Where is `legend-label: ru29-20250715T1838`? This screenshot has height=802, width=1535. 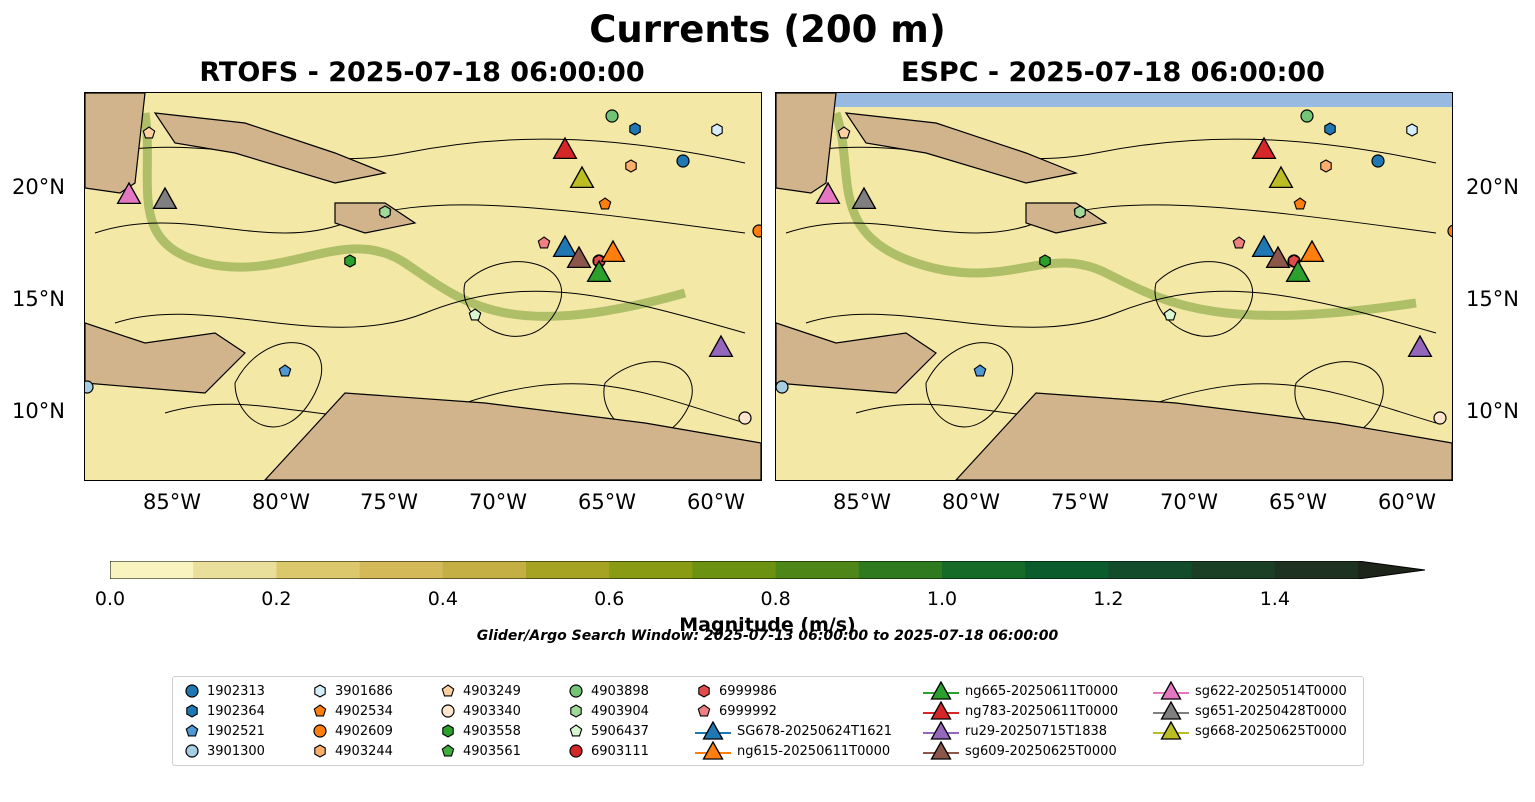
legend-label: ru29-20250715T1838 is located at coordinates (1036, 731).